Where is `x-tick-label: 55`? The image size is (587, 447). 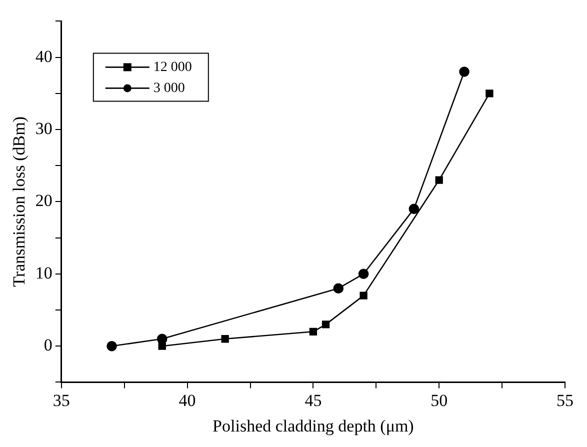
x-tick-label: 55 is located at coordinates (565, 400).